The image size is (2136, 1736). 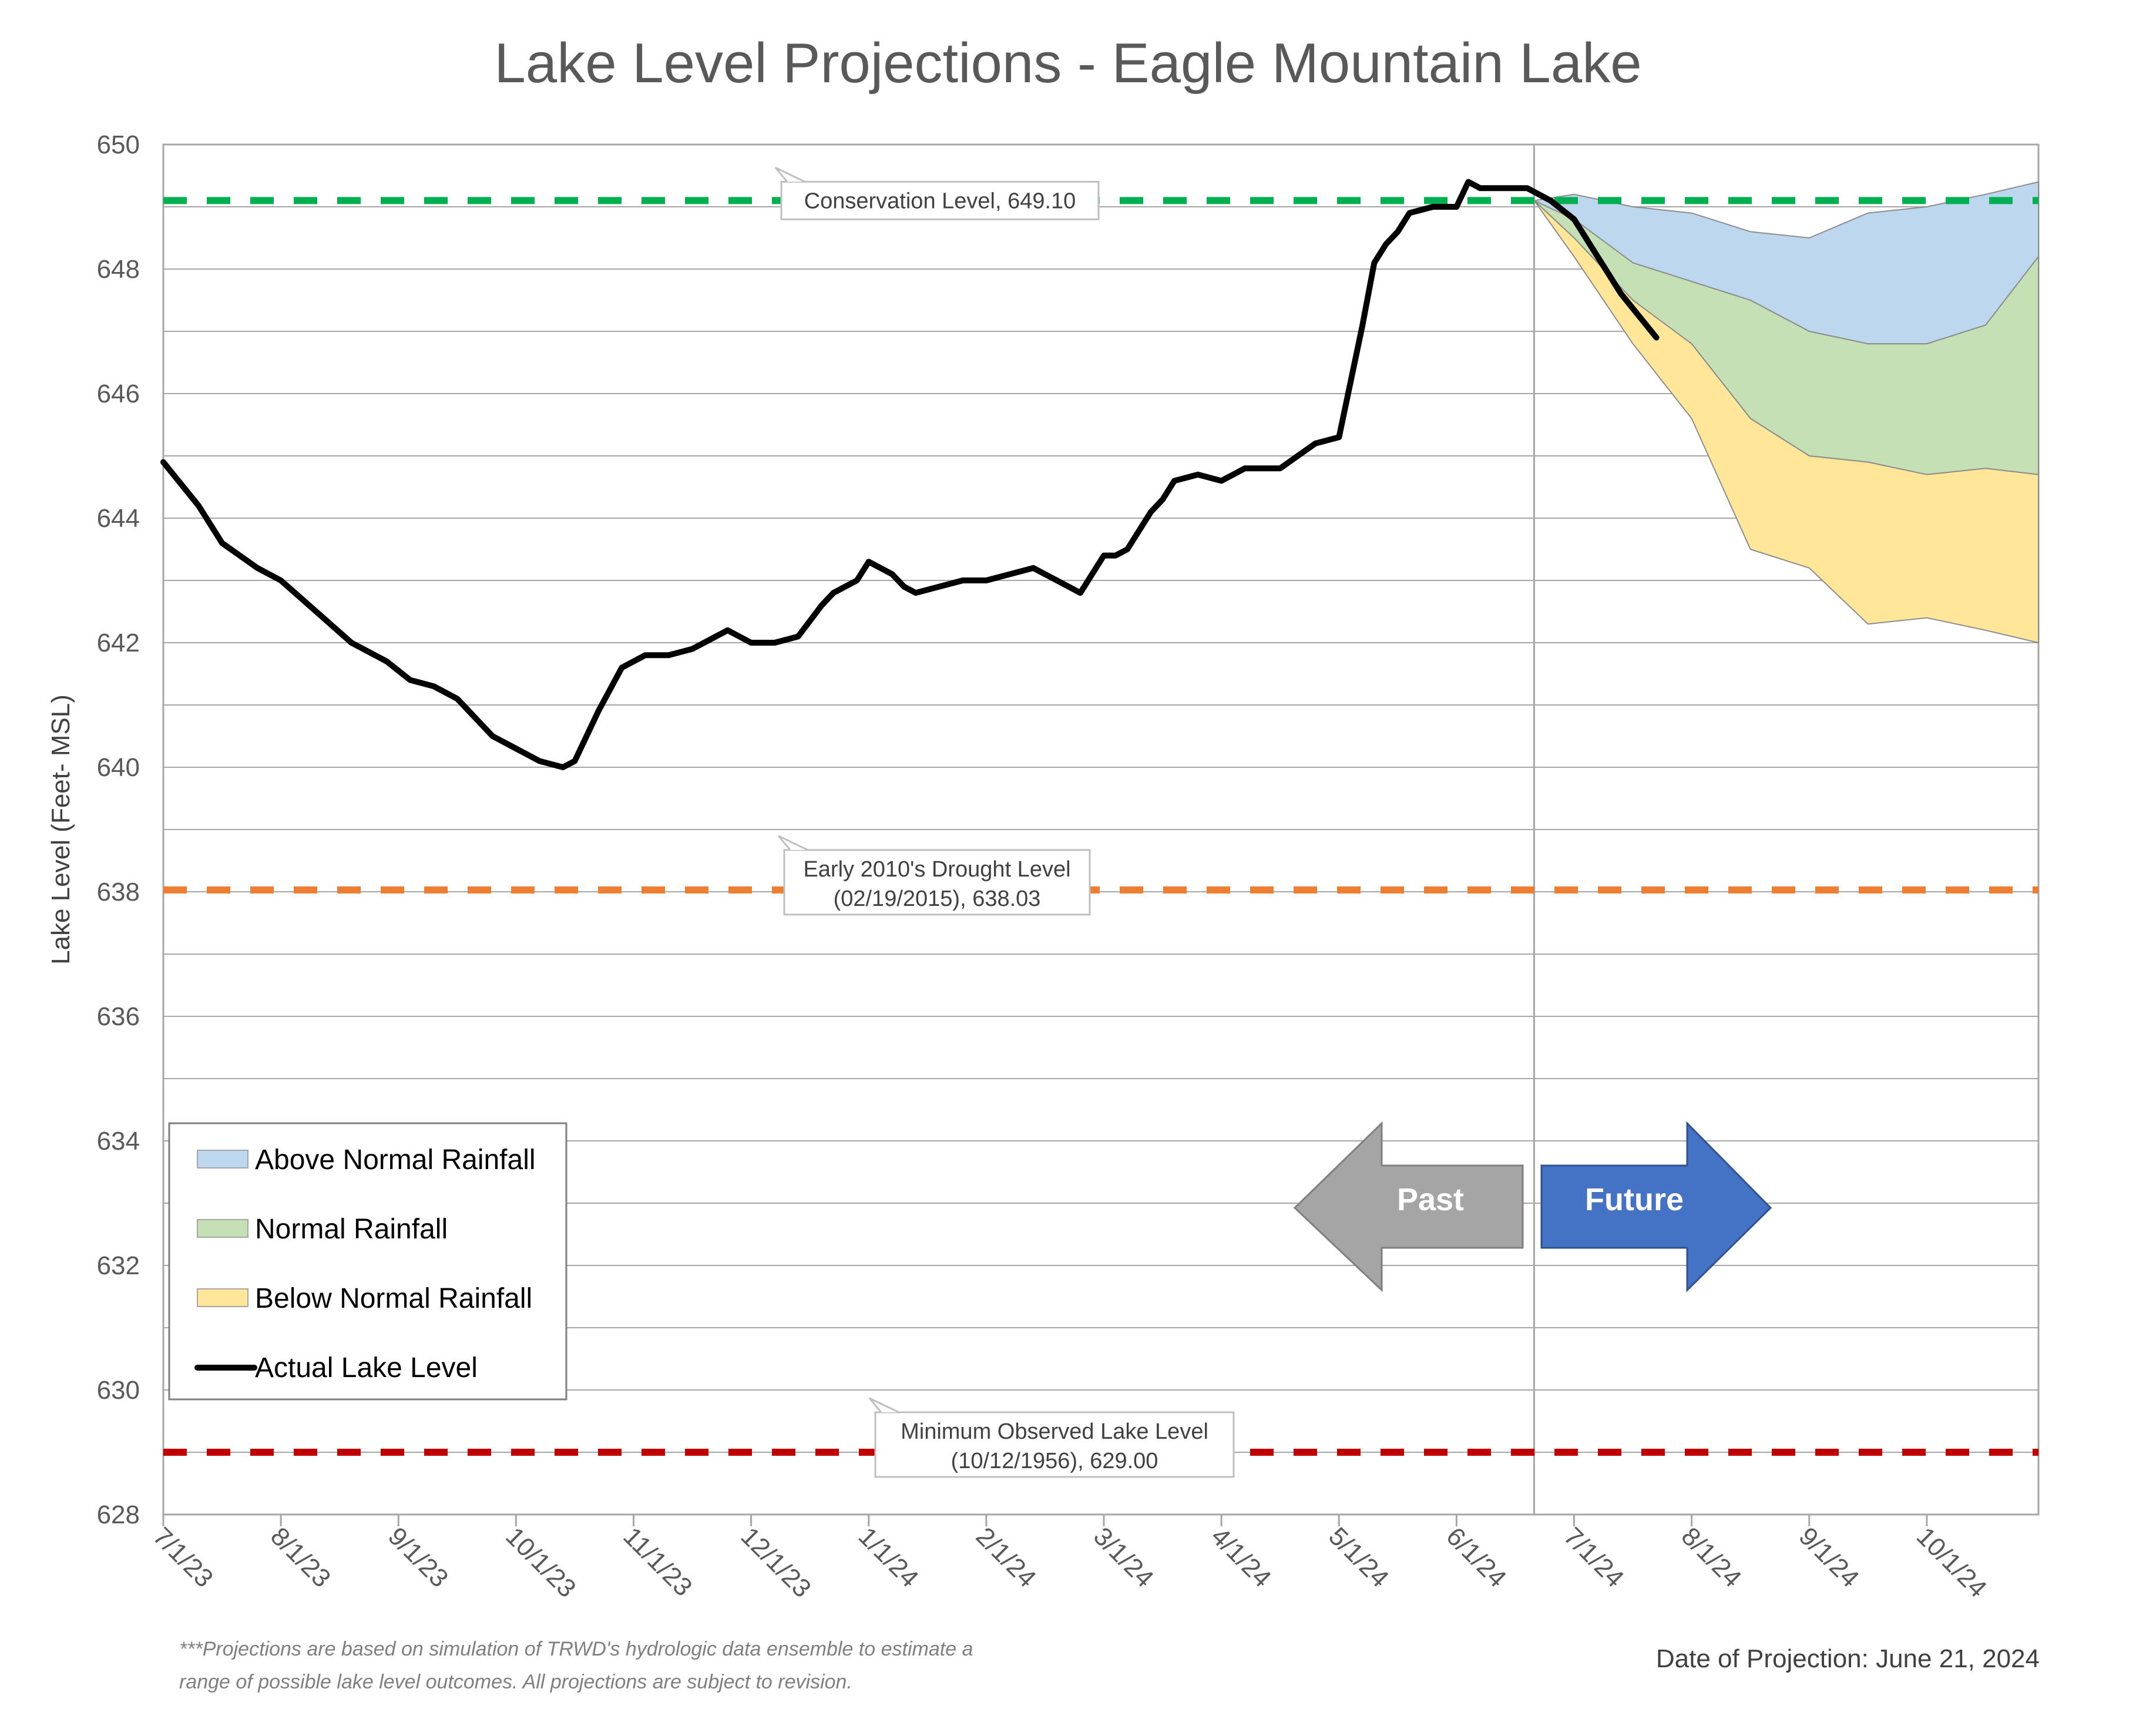 I want to click on legend-box, so click(x=367, y=1261).